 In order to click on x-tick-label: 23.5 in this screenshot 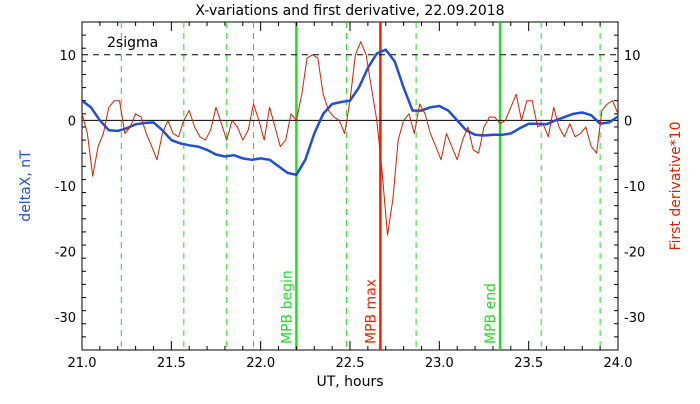, I will do `click(528, 363)`.